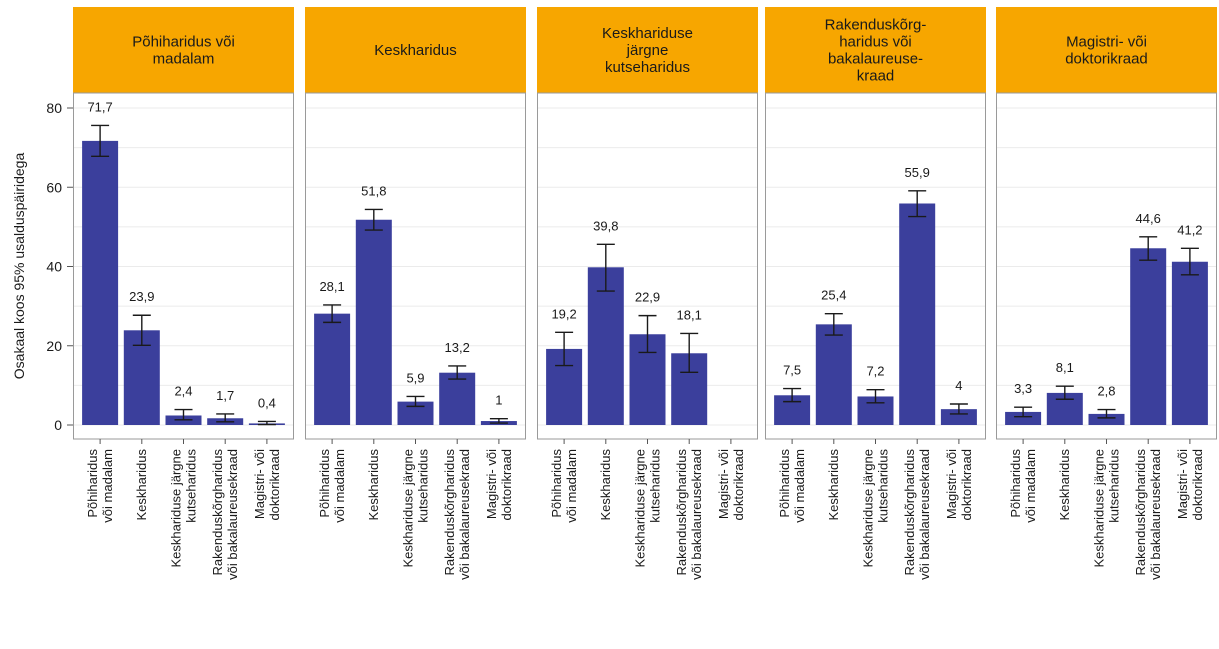 Image resolution: width=1219 pixels, height=649 pixels. Describe the element at coordinates (917, 172) in the screenshot. I see `data-label: 55,9` at that location.